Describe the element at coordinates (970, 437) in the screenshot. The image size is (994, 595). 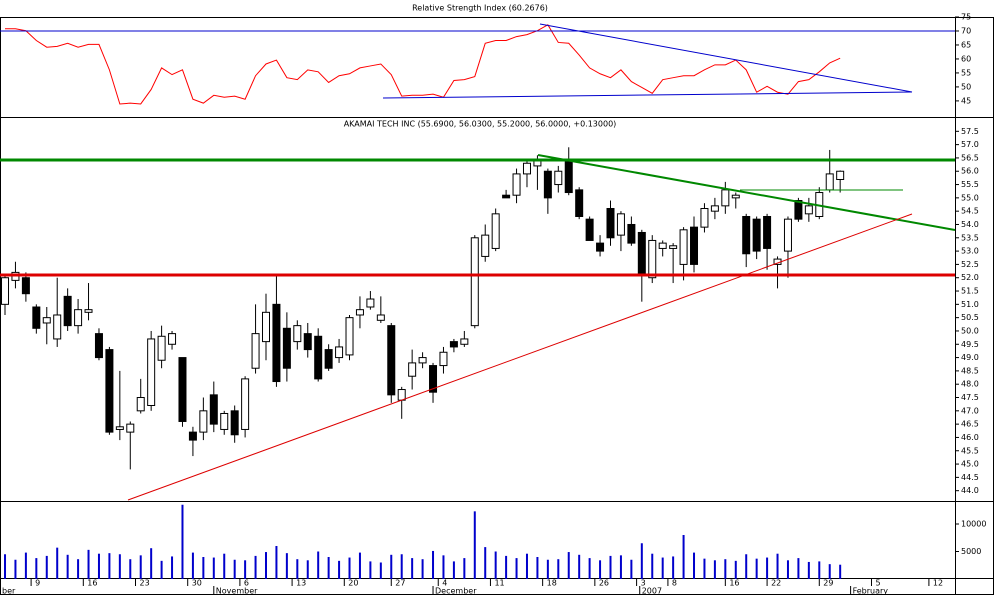
I see `y-tick-label: 46.0` at that location.